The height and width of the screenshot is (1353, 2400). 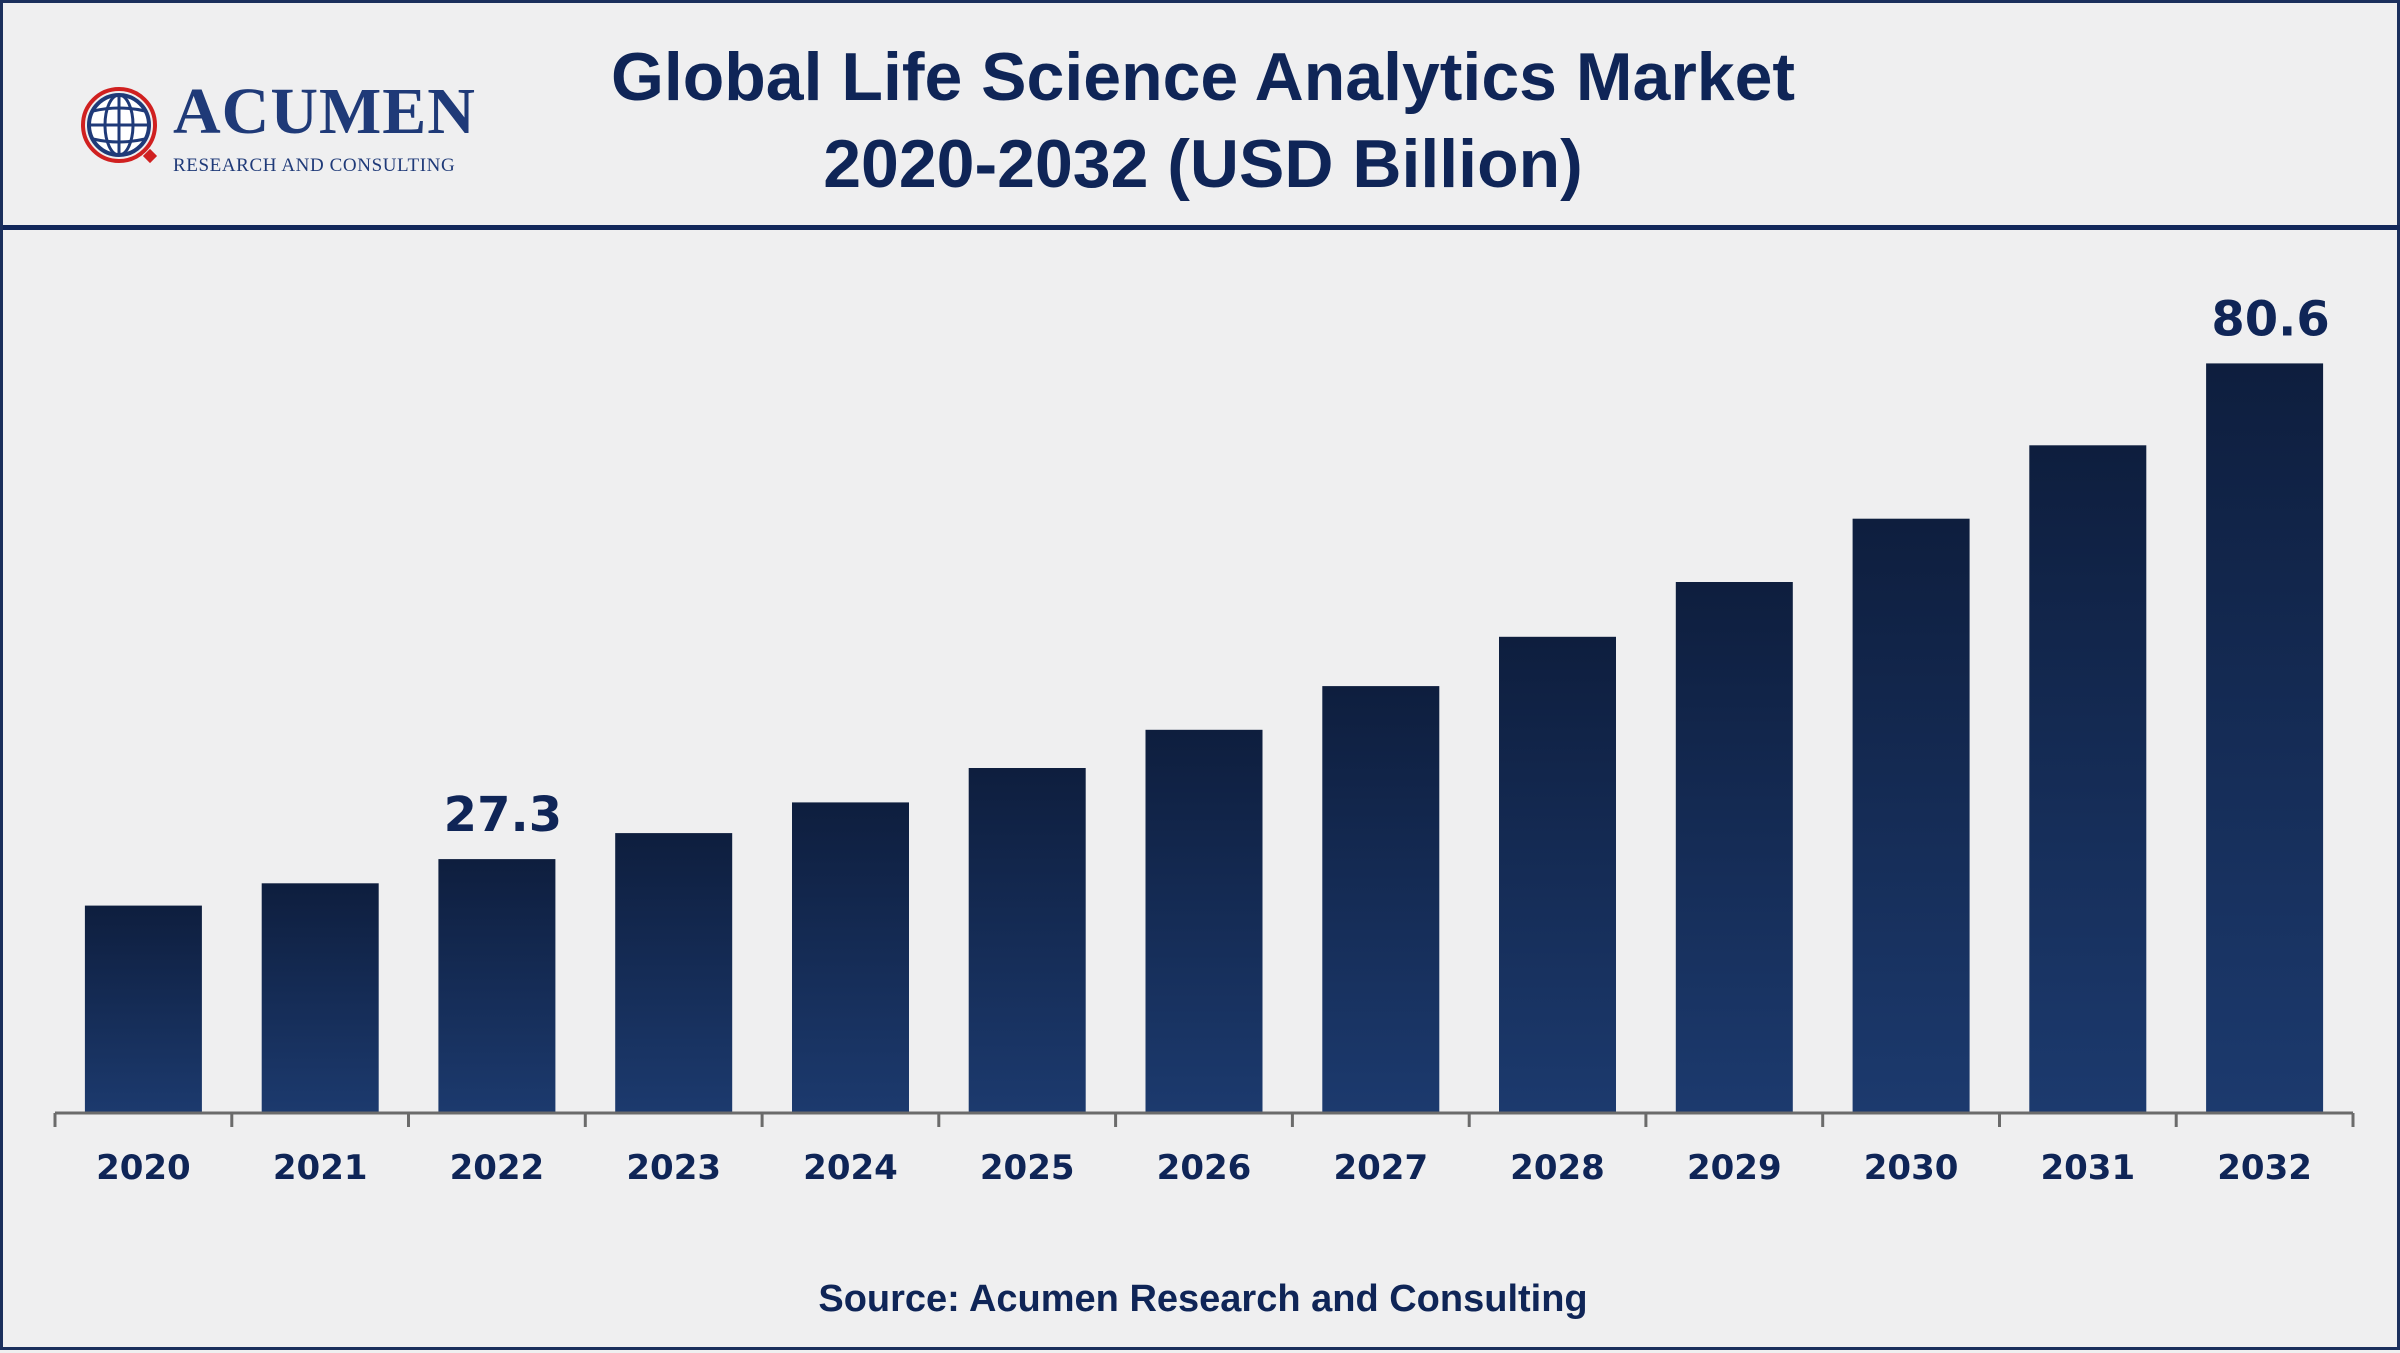 What do you see at coordinates (2270, 319) in the screenshot?
I see `data-label-2032: 80.6` at bounding box center [2270, 319].